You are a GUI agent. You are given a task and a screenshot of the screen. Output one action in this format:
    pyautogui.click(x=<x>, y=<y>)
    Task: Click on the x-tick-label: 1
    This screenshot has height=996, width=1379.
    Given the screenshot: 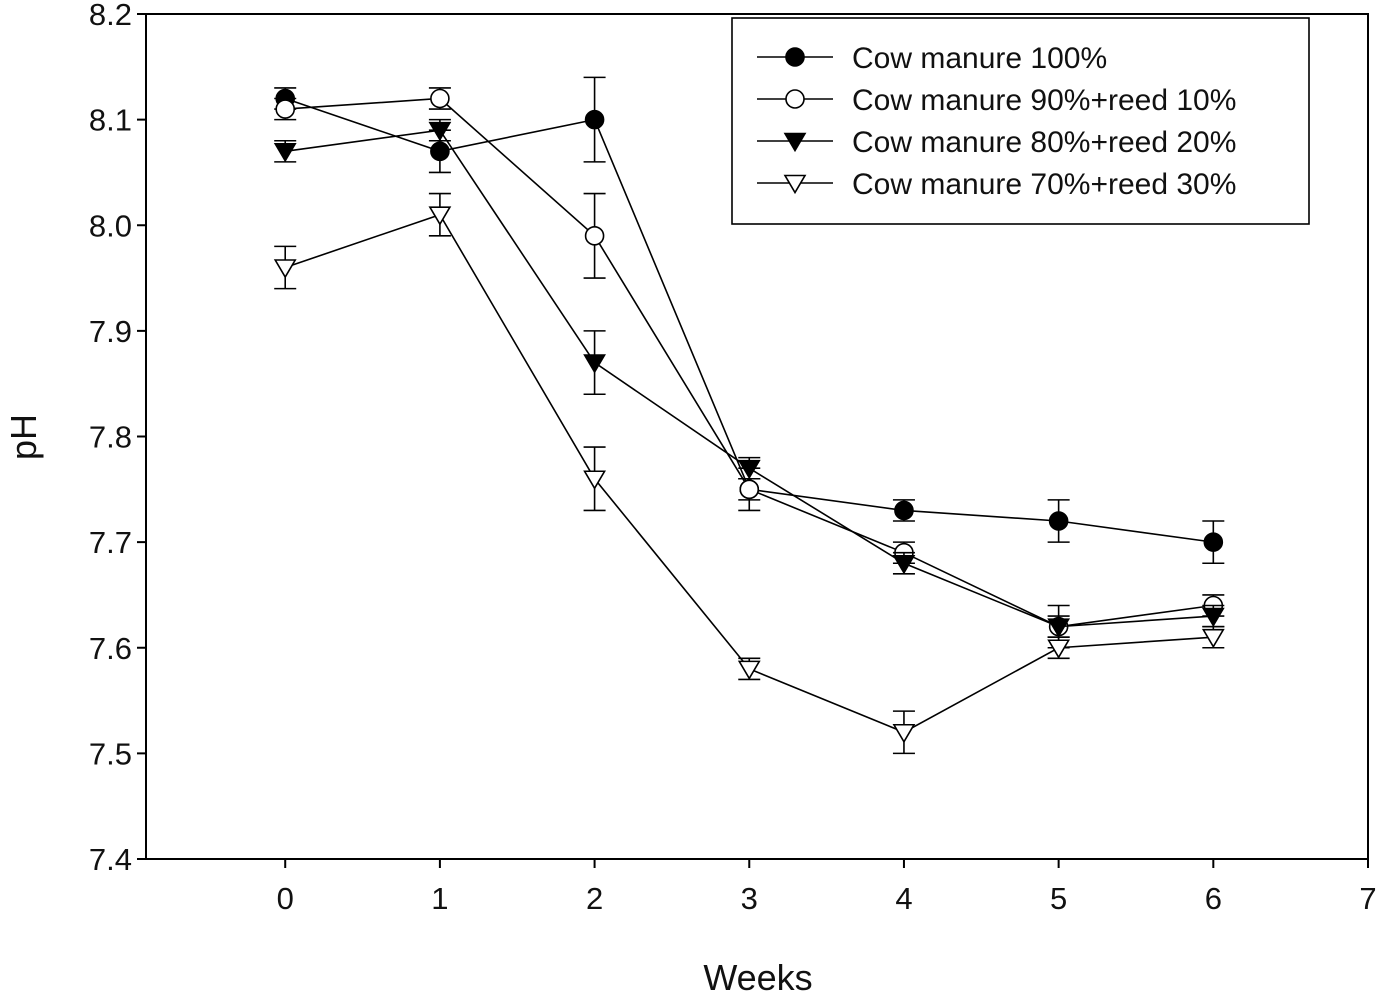 What is the action you would take?
    pyautogui.click(x=439, y=898)
    